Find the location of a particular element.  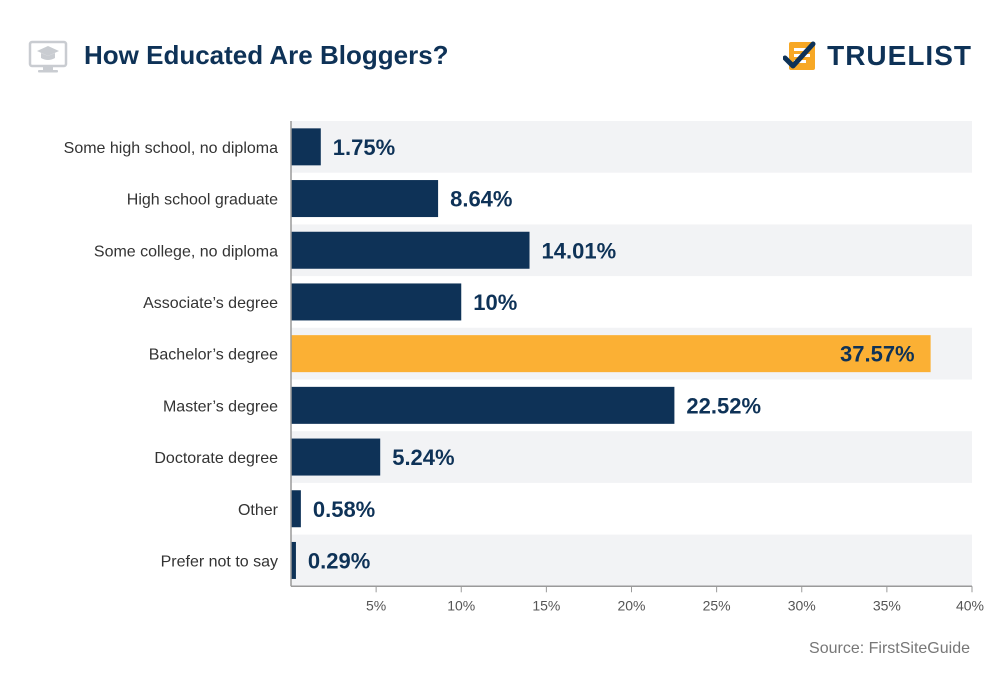

brand-name: TRUELIST is located at coordinates (899, 55).